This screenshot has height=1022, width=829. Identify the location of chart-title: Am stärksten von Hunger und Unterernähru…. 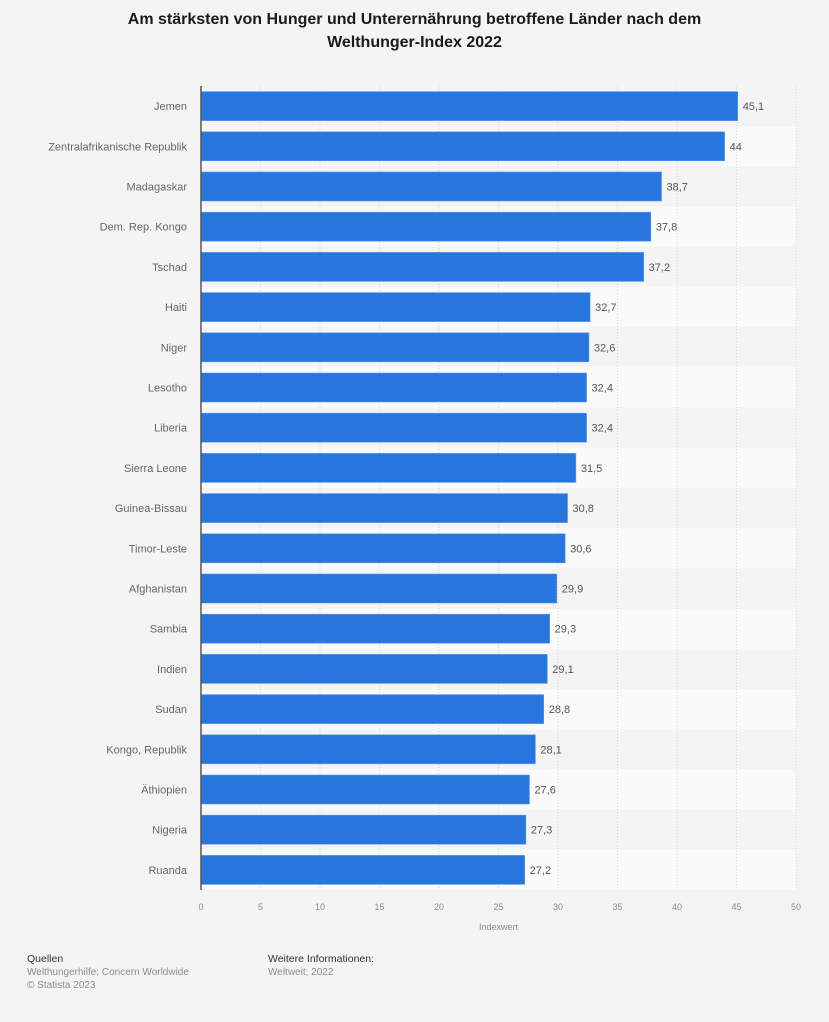
(414, 31).